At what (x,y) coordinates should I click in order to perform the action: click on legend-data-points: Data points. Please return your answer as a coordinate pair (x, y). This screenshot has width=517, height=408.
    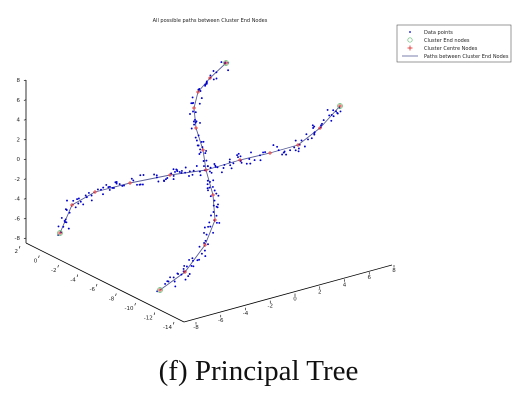
    Looking at the image, I should click on (438, 33).